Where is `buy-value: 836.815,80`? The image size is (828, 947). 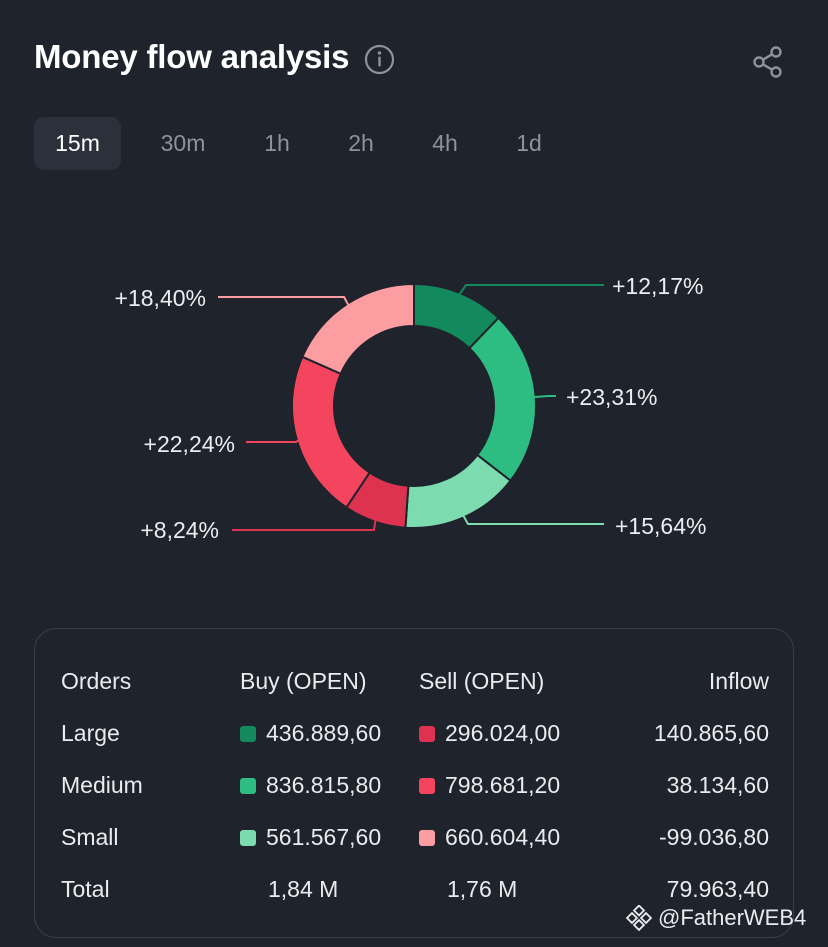 buy-value: 836.815,80 is located at coordinates (310, 785).